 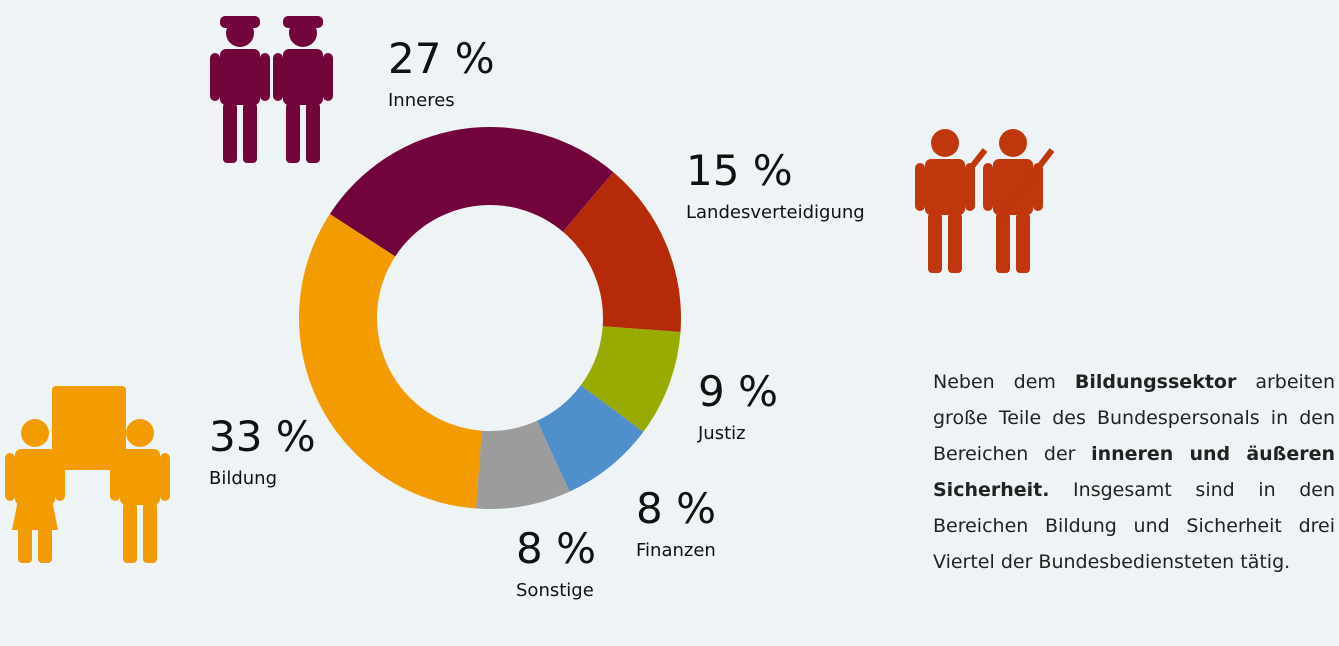 What do you see at coordinates (738, 391) in the screenshot?
I see `value-label: 9 %` at bounding box center [738, 391].